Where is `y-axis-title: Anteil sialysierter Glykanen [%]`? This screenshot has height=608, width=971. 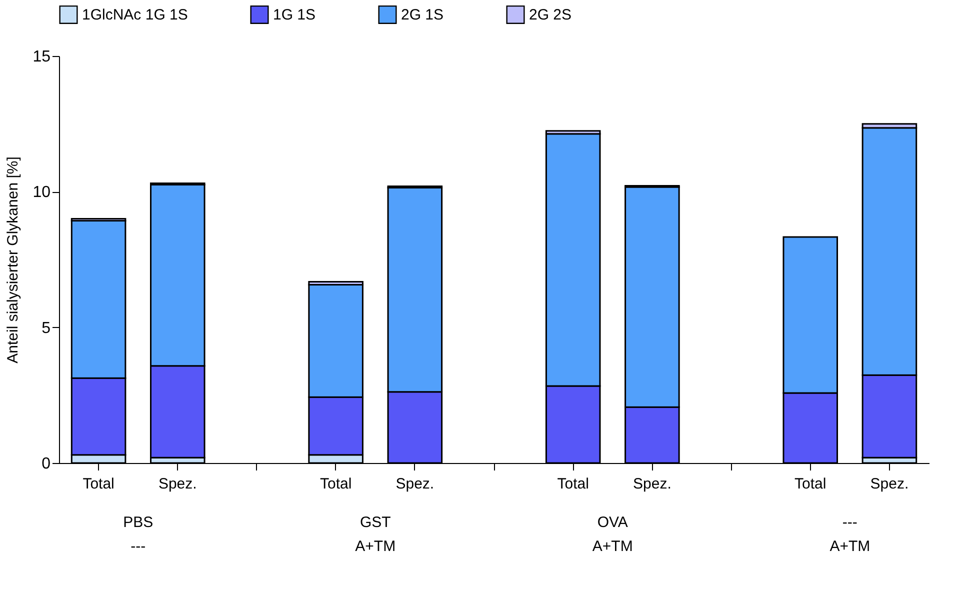 y-axis-title: Anteil sialysierter Glykanen [%] is located at coordinates (13, 260).